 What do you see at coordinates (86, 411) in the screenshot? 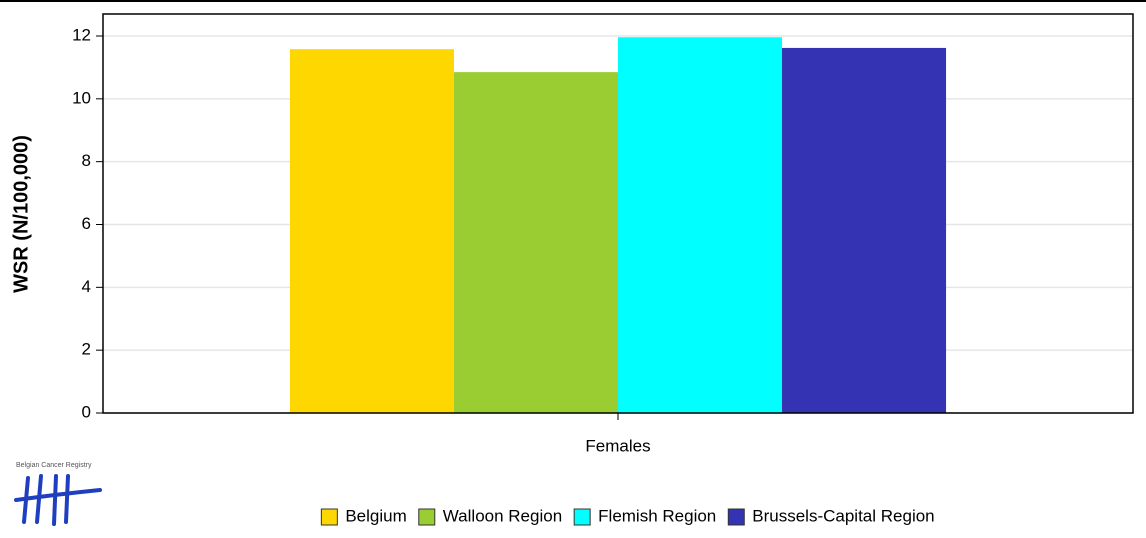
I see `y-tick-label: 0` at bounding box center [86, 411].